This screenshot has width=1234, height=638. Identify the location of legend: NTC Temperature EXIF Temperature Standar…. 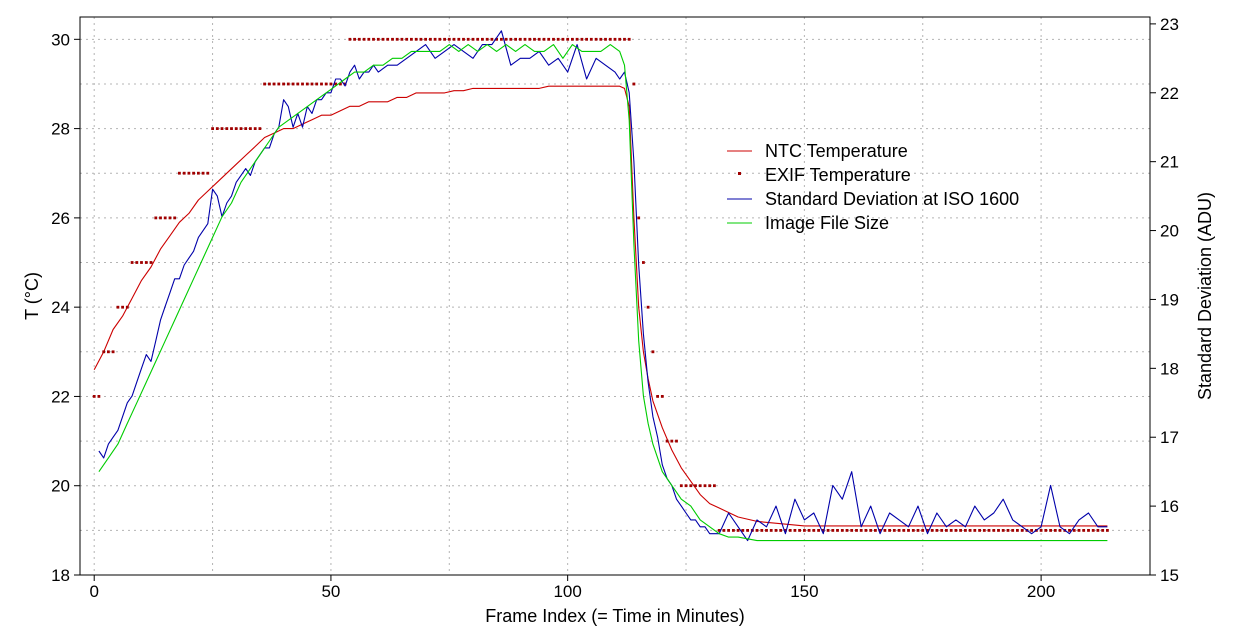
(873, 187).